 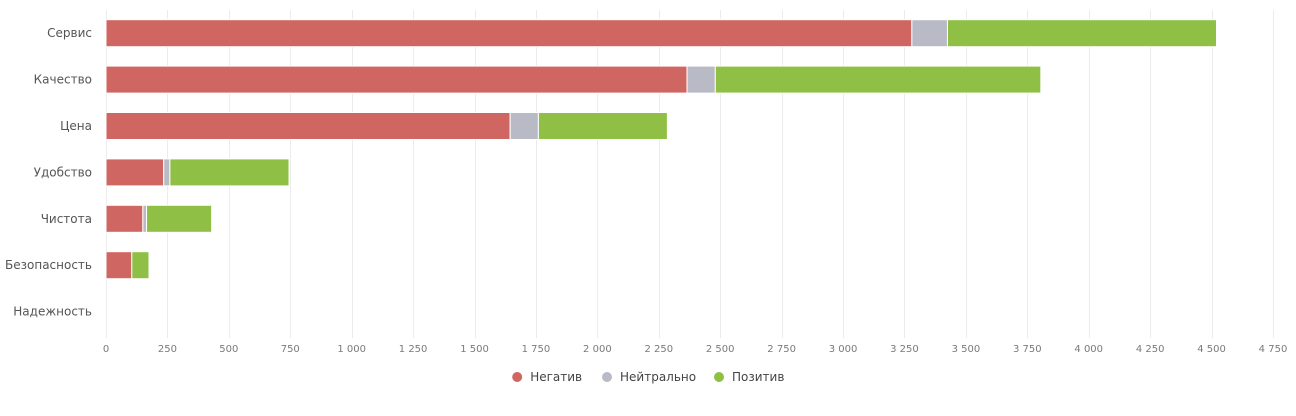 What do you see at coordinates (76, 126) in the screenshot?
I see `category-label: Цена` at bounding box center [76, 126].